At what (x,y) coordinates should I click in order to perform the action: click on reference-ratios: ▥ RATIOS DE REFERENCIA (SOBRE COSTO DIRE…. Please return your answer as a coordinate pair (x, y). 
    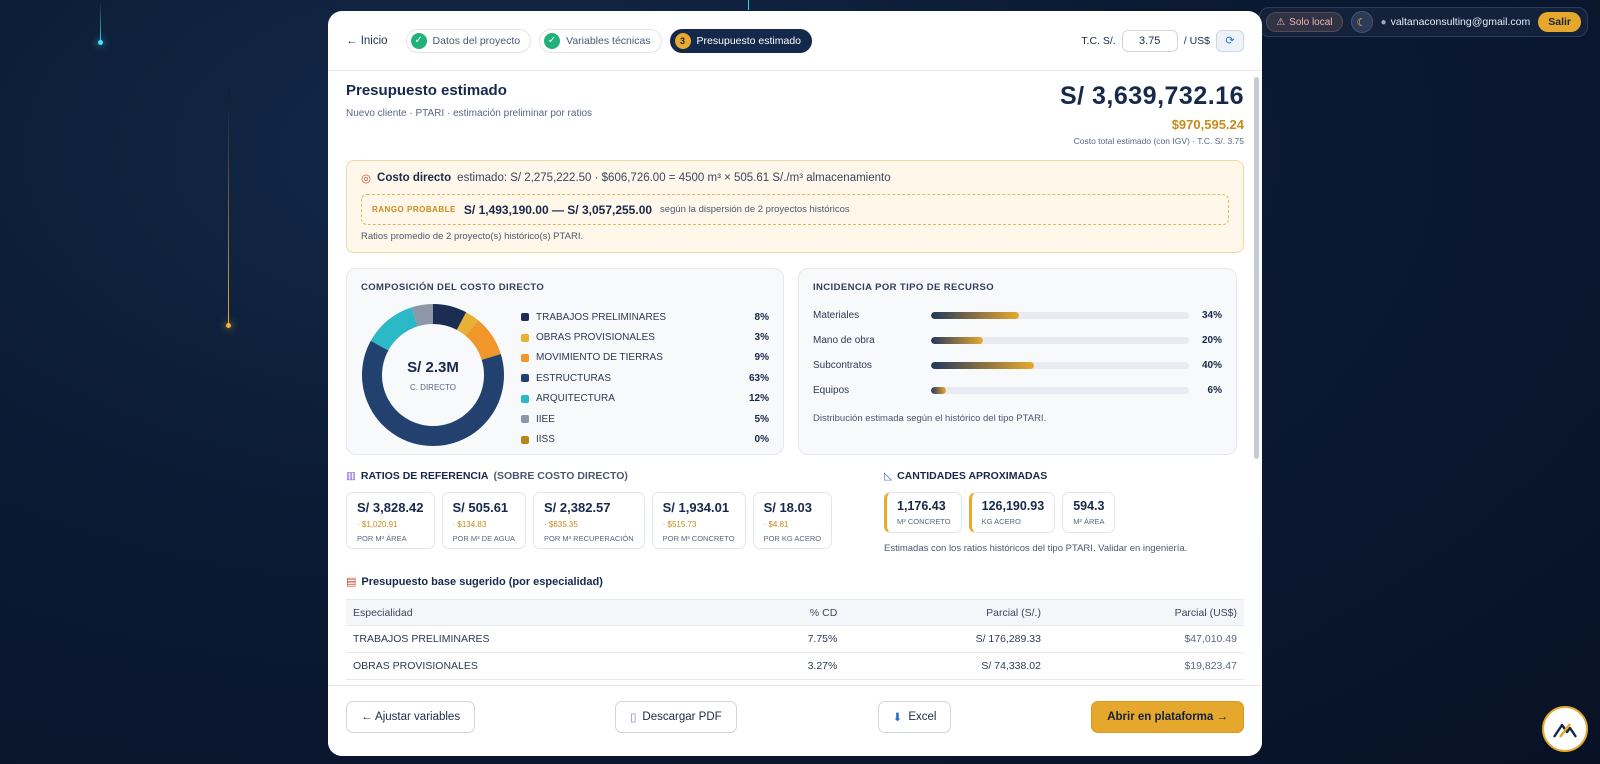
    Looking at the image, I should click on (615, 512).